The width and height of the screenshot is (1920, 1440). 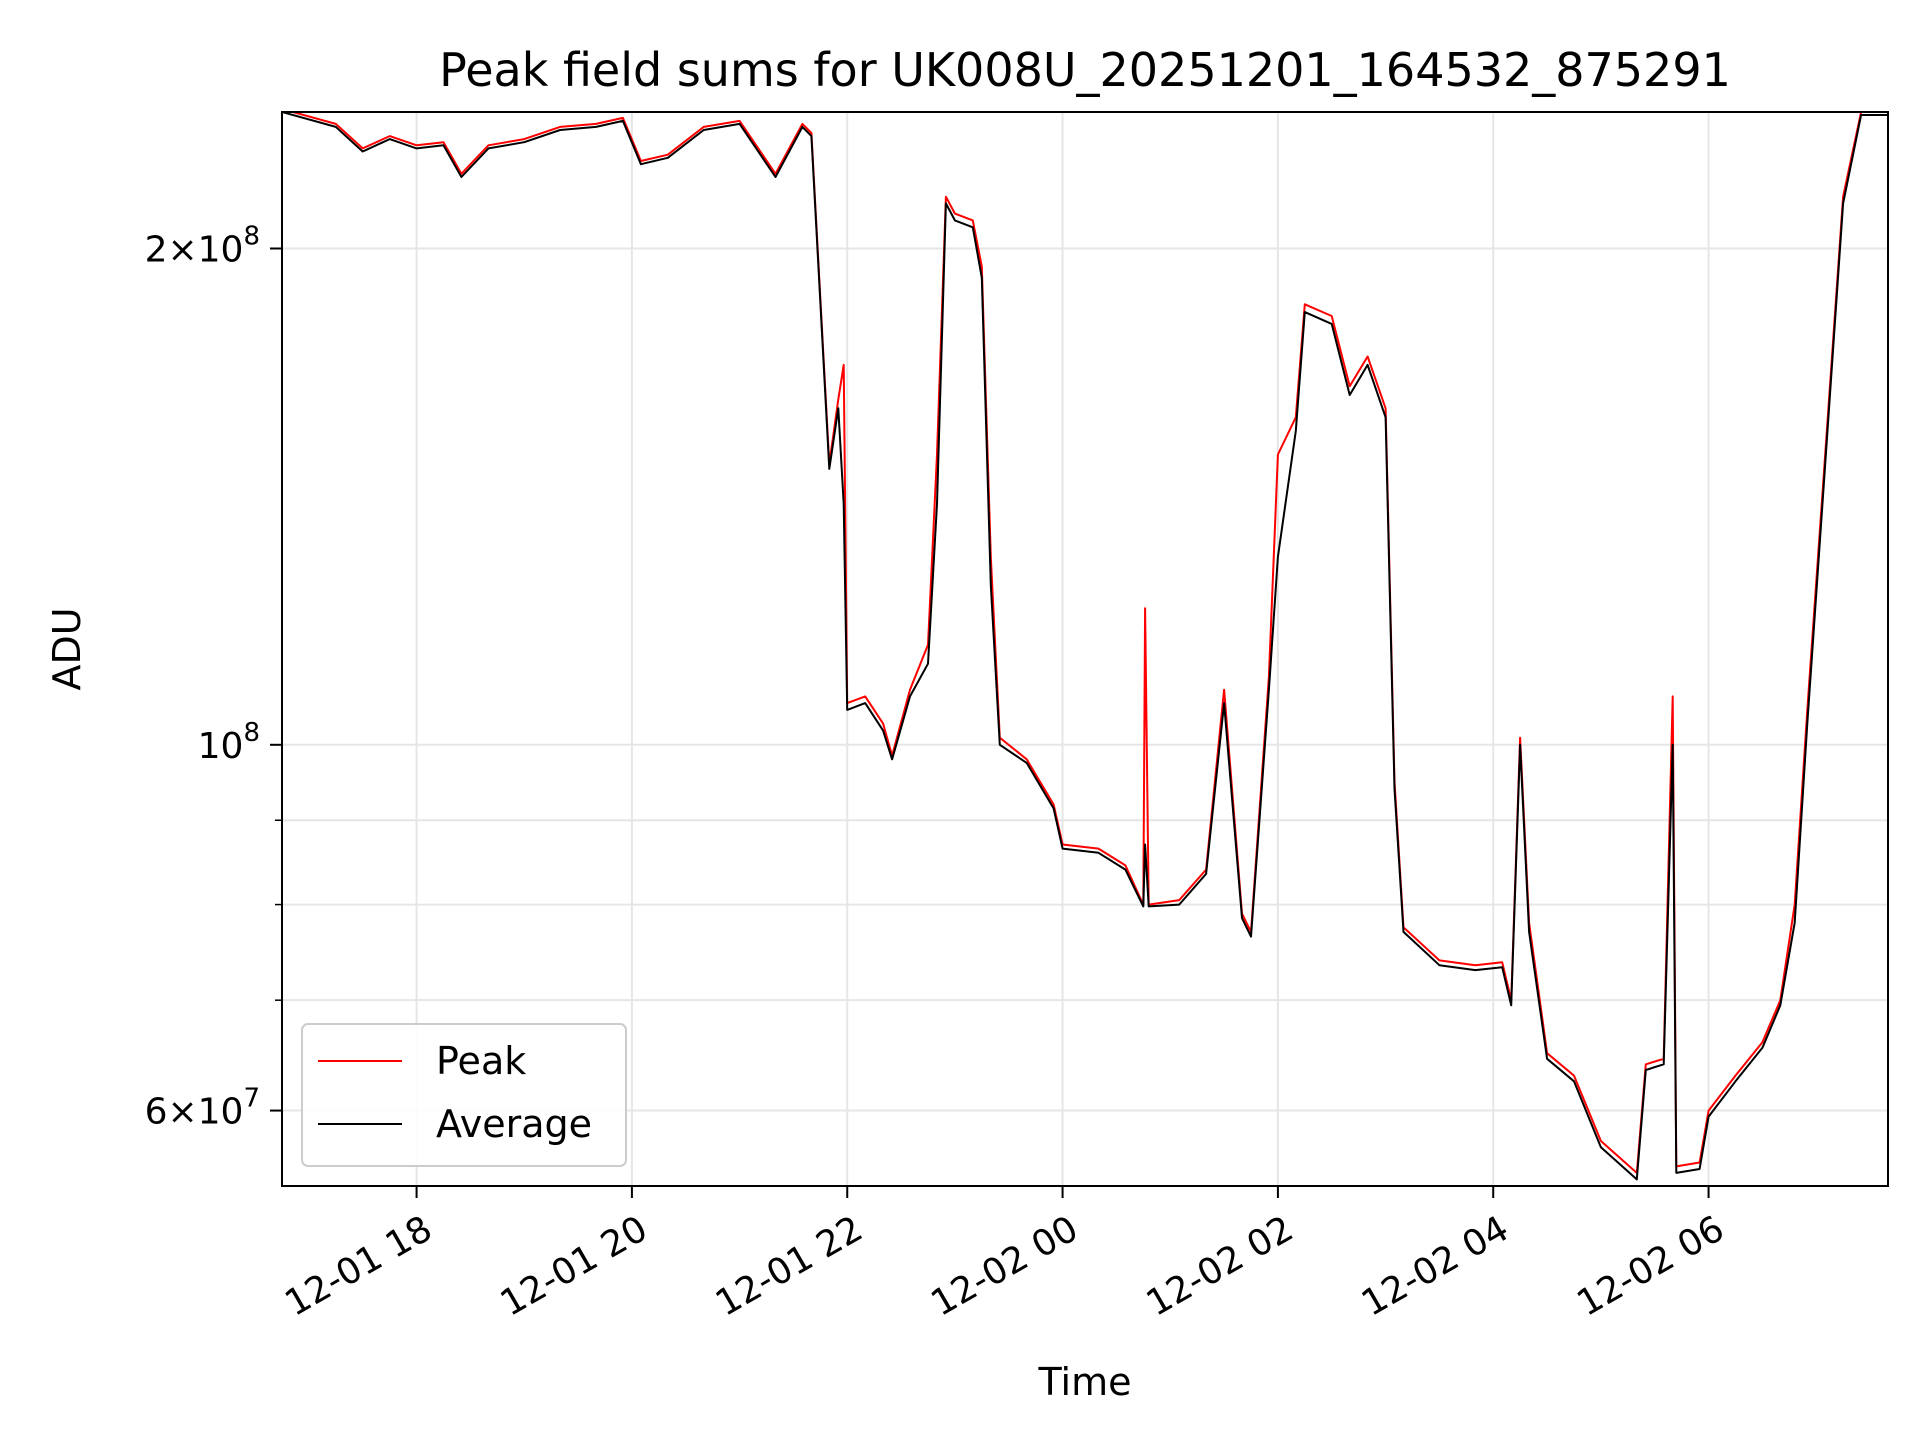 What do you see at coordinates (1085, 1382) in the screenshot?
I see `x-axis-label: Time` at bounding box center [1085, 1382].